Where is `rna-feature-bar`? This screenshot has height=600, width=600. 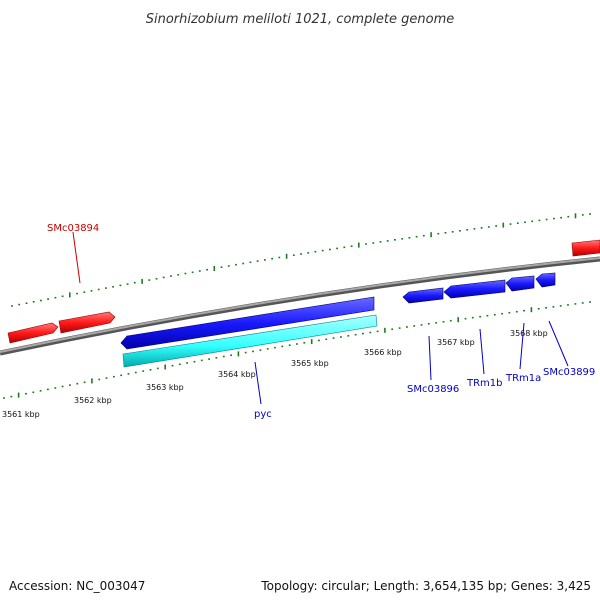
rna-feature-bar is located at coordinates (250, 341).